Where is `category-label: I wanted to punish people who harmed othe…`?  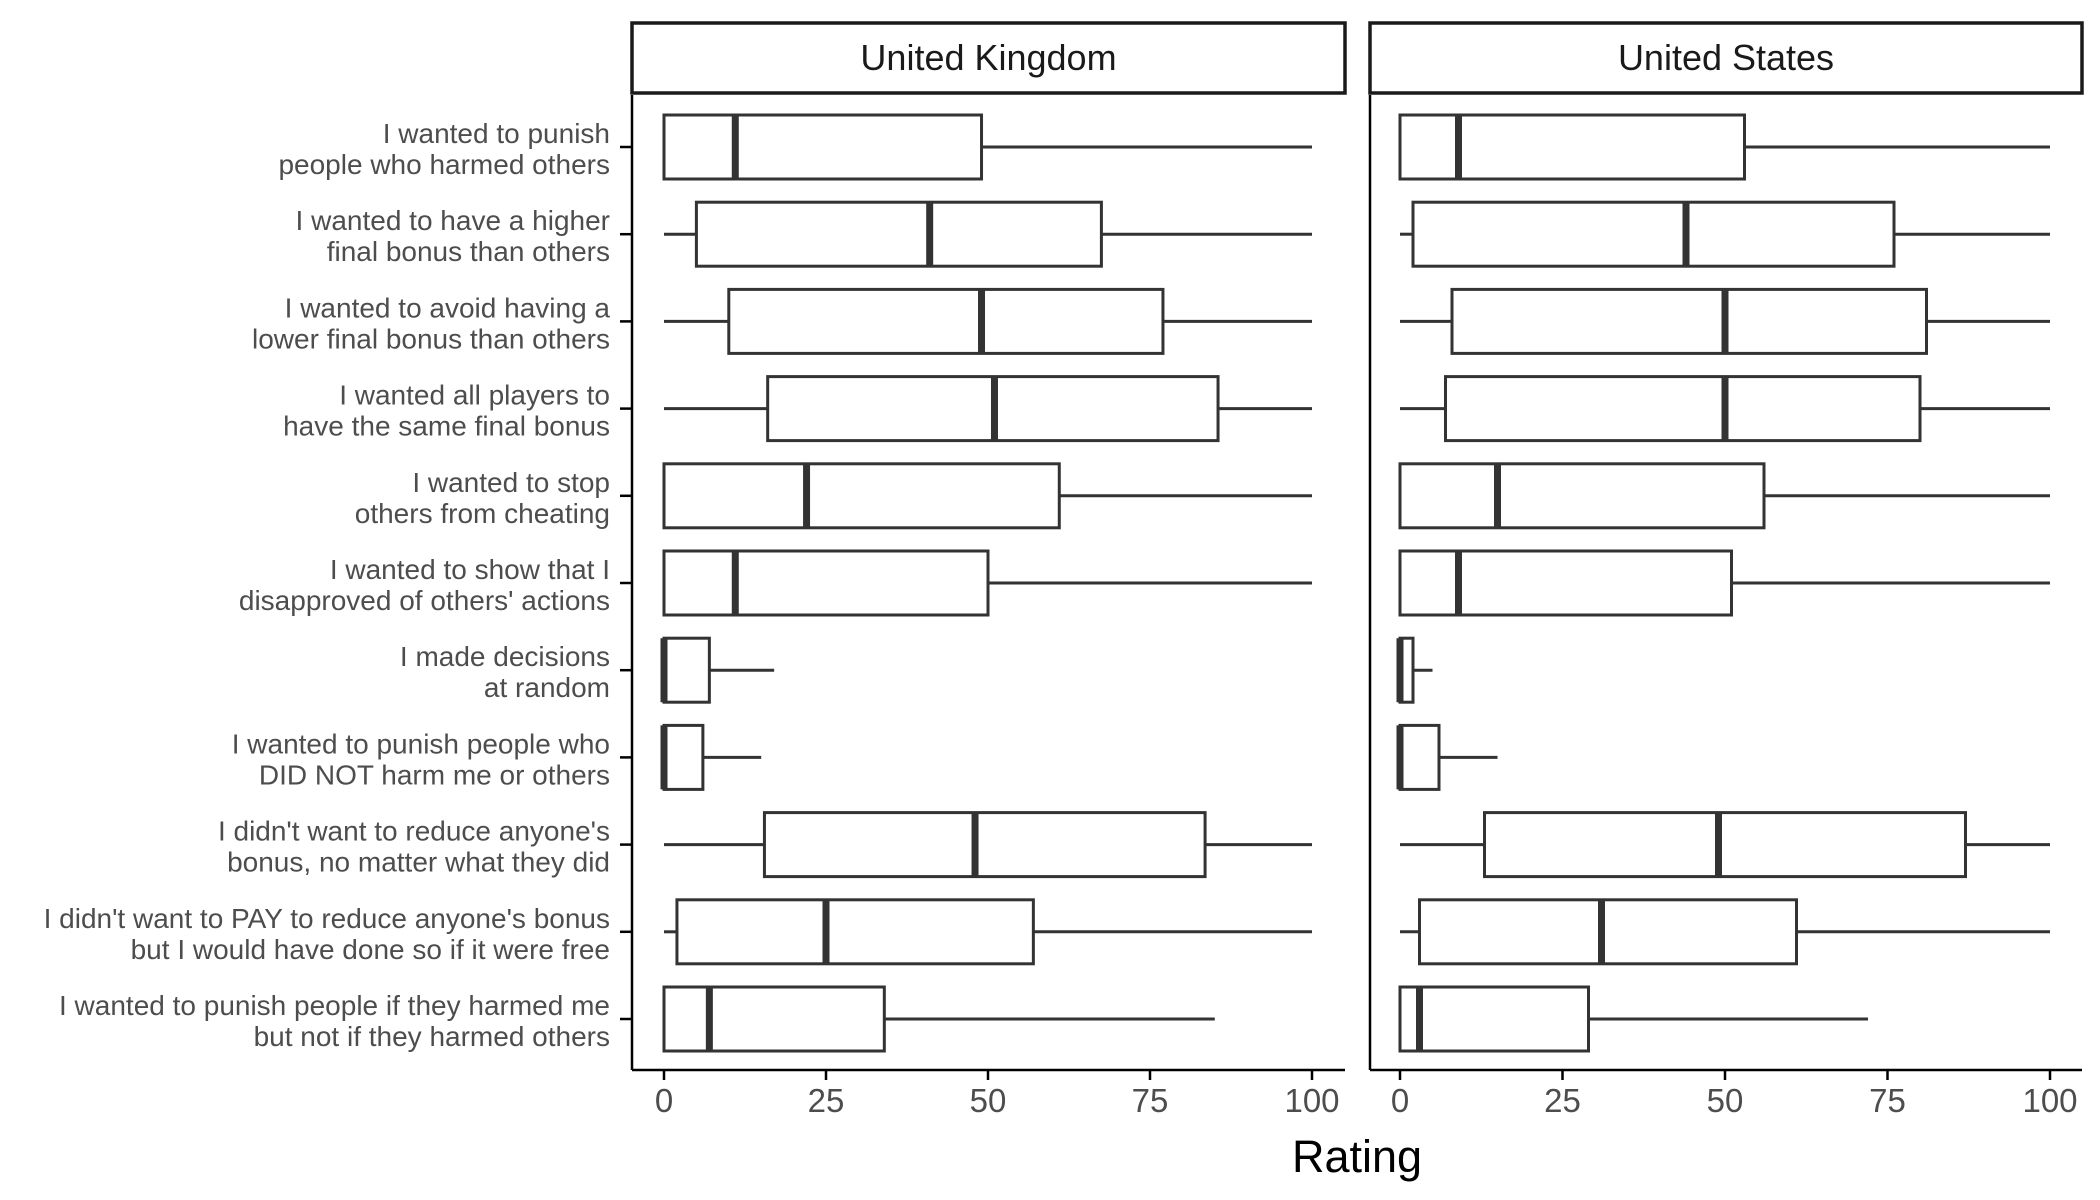
category-label: I wanted to punish people who harmed othe… is located at coordinates (444, 149).